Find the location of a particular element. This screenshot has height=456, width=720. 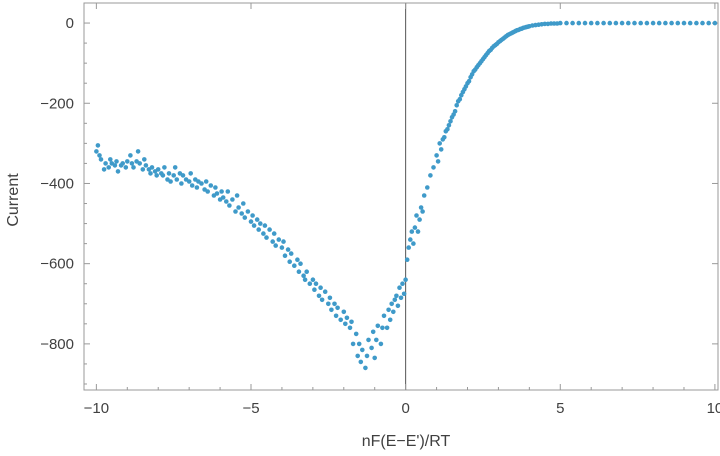

y-tick-label: −200 is located at coordinates (57, 103).